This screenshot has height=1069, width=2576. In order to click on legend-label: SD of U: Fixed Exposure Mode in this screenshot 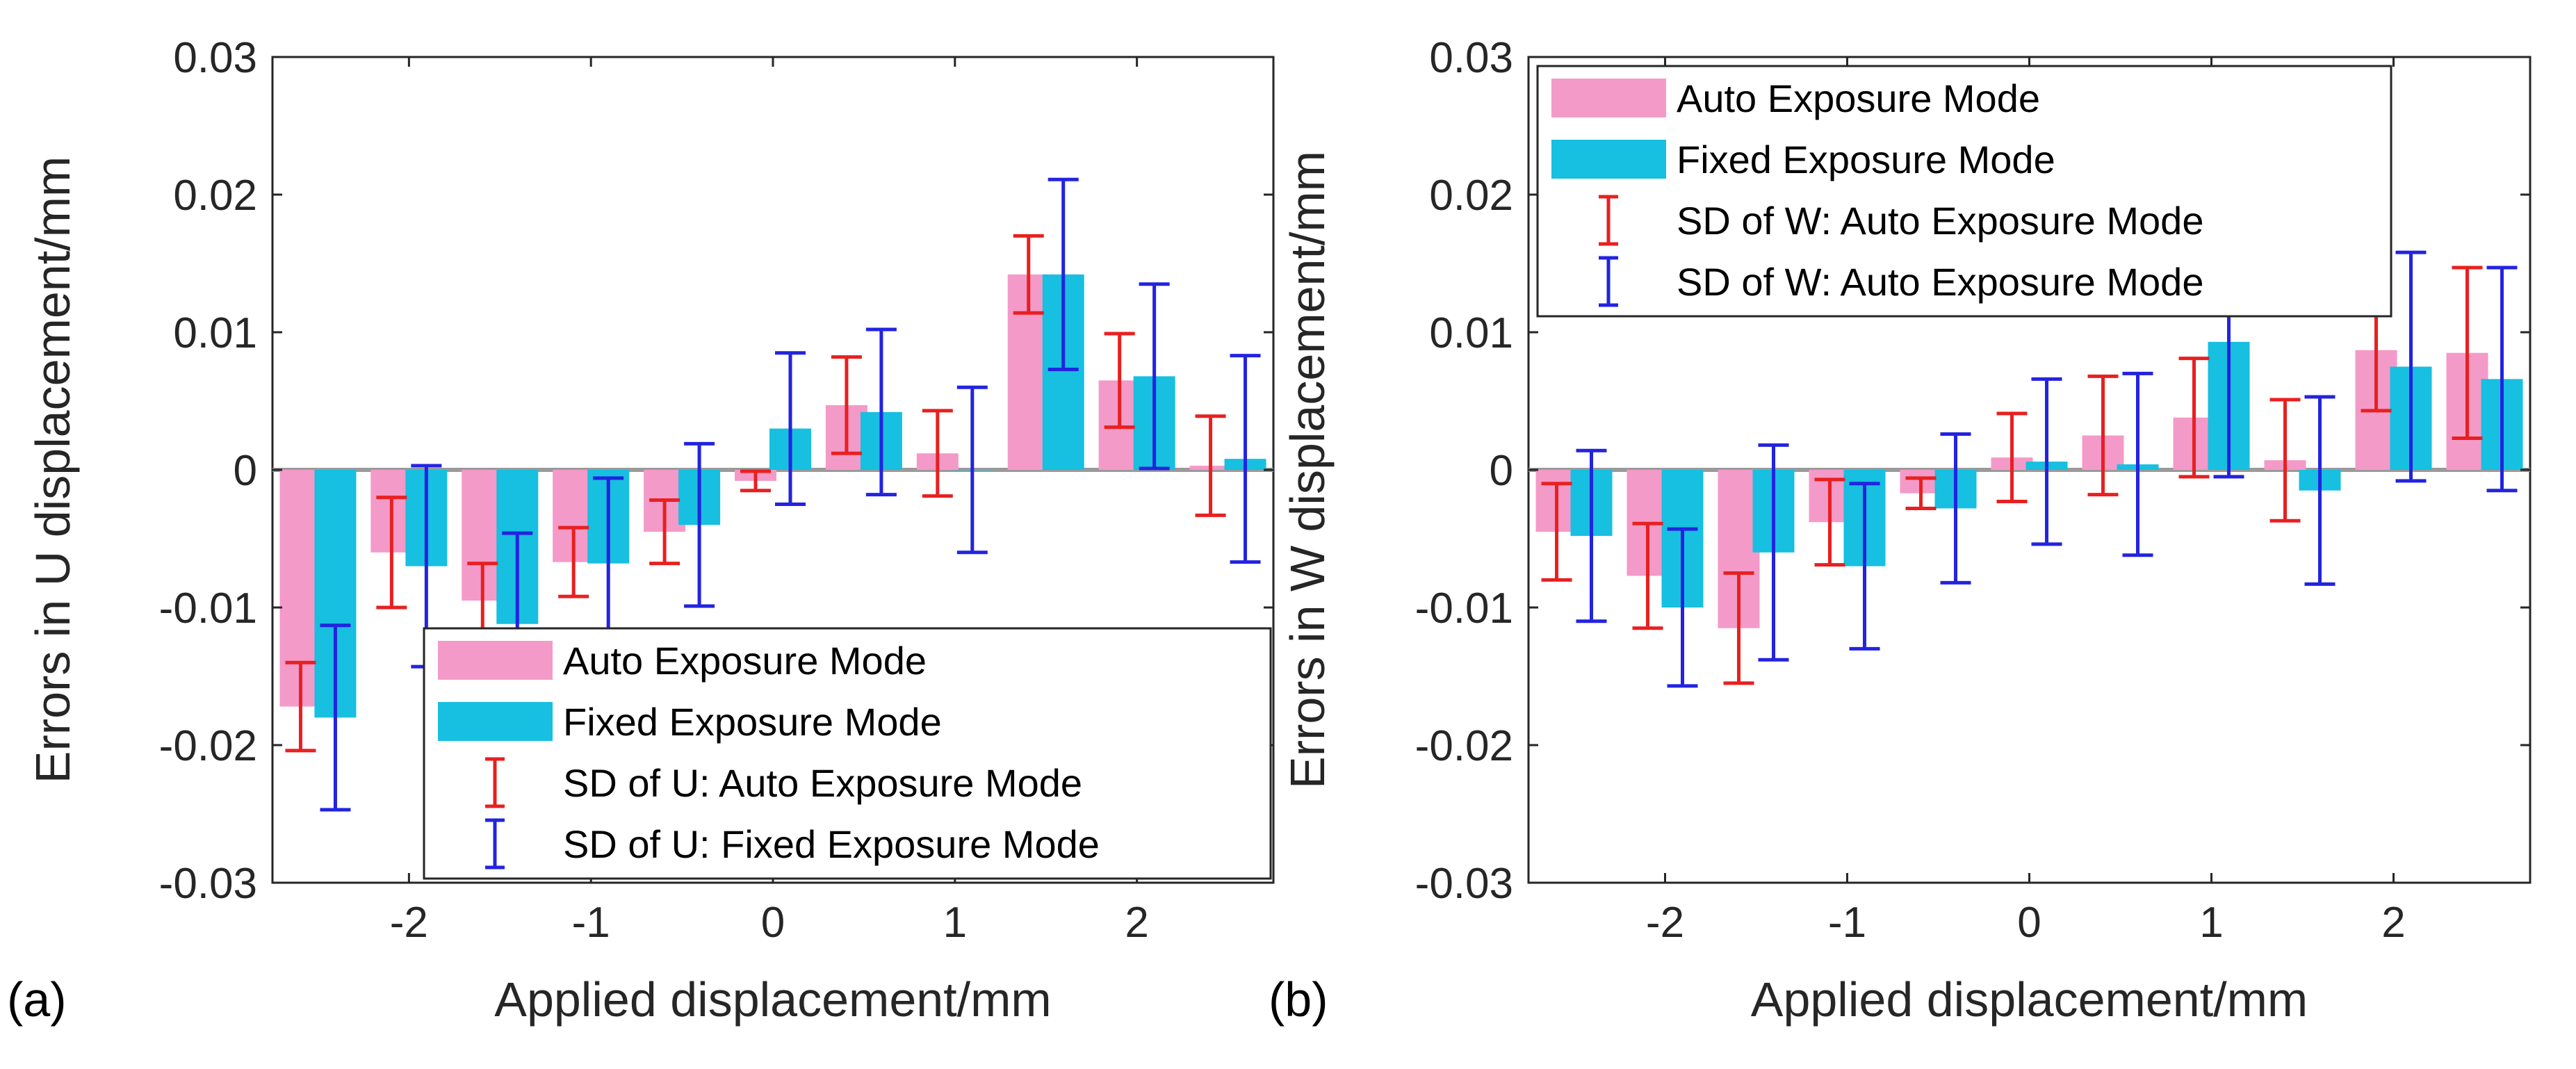, I will do `click(831, 844)`.